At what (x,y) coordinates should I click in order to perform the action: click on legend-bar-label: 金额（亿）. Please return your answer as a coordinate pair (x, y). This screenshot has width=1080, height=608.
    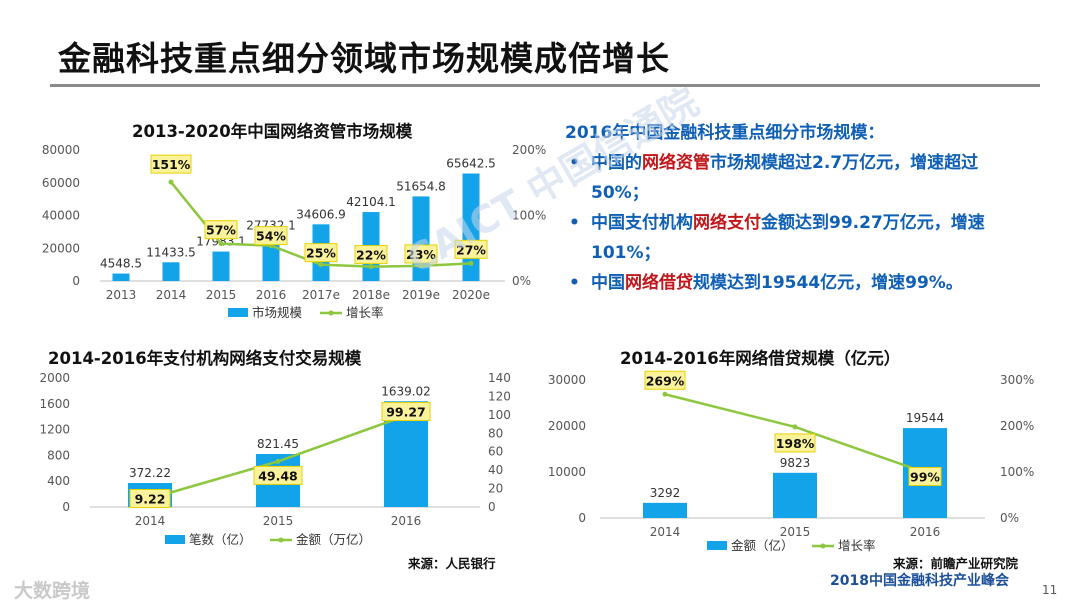
    Looking at the image, I should click on (762, 545).